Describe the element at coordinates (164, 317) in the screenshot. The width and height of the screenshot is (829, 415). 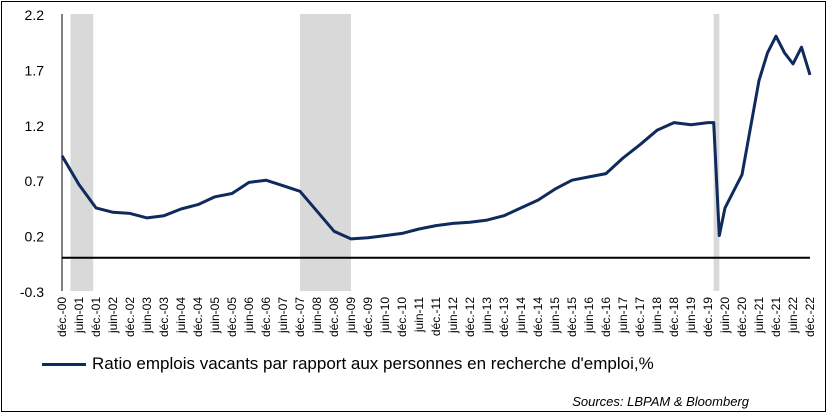
I see `x-tick-label: déc.-03` at that location.